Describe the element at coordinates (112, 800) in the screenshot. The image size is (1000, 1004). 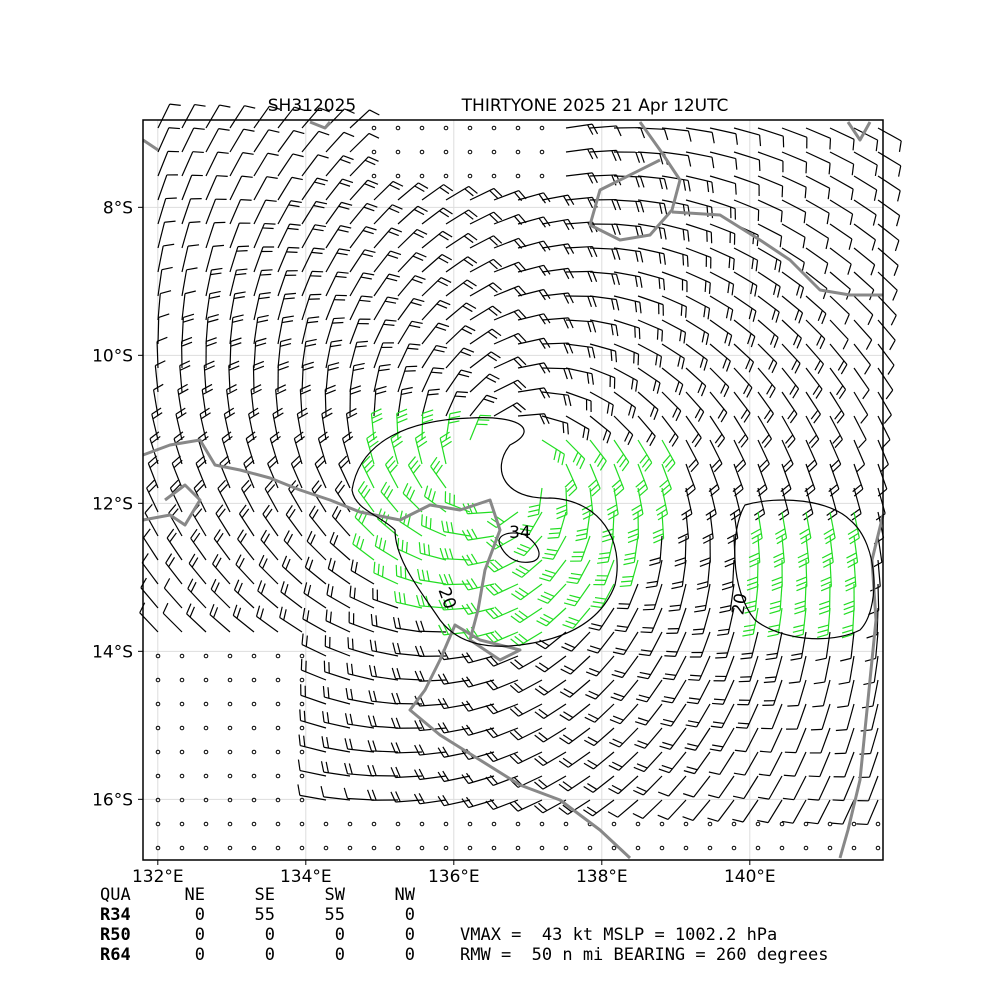
I see `y-tick-label: 16°S` at that location.